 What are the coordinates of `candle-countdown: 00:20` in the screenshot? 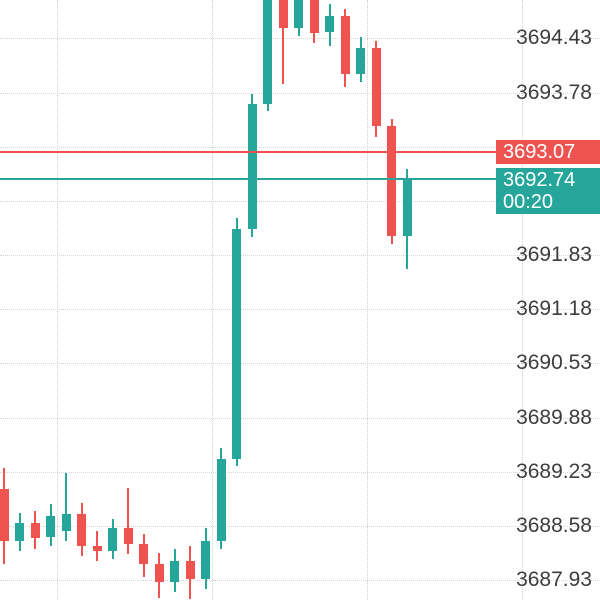 It's located at (528, 202).